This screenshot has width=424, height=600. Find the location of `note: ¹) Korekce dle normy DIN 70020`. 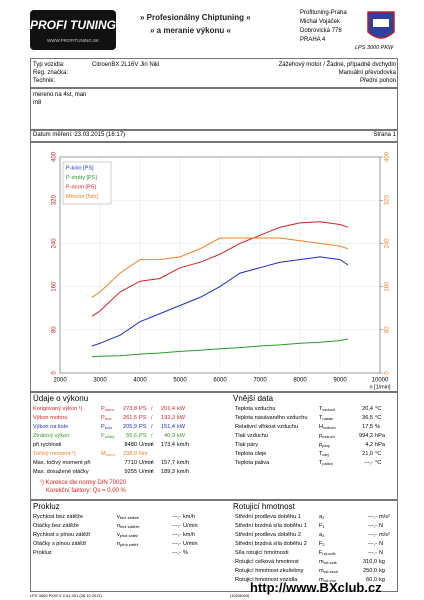

note: ¹) Korekce dle normy DIN 70020 is located at coordinates (83, 483).